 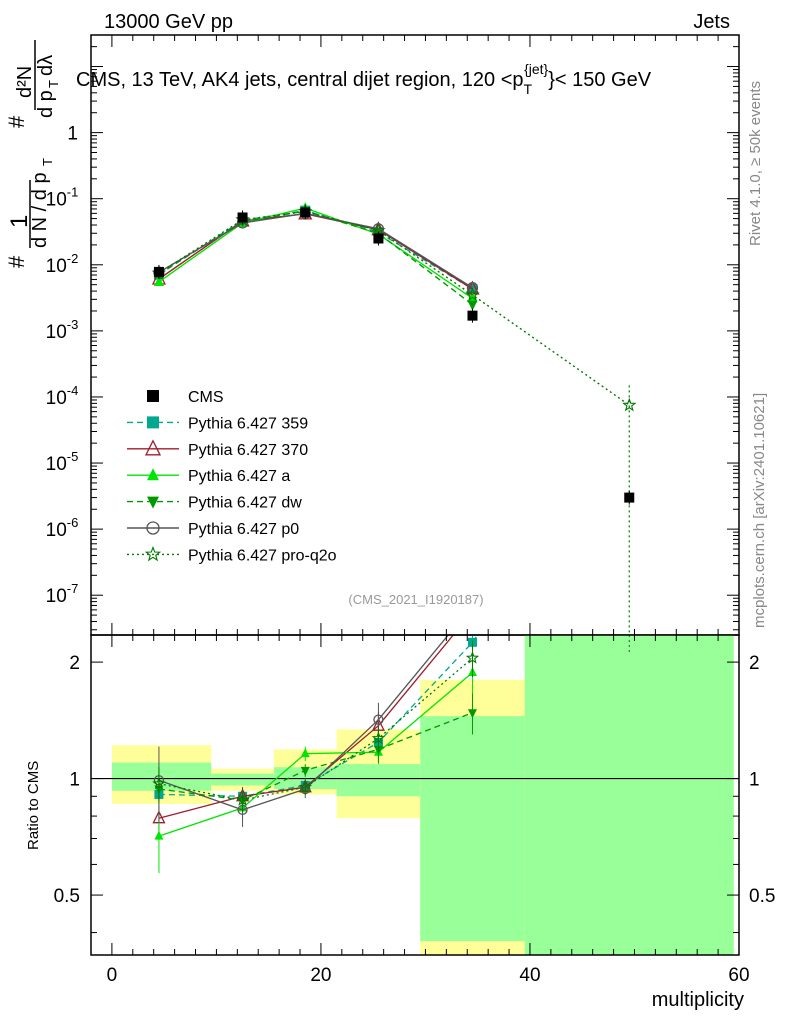 What do you see at coordinates (754, 663) in the screenshot?
I see `ratio-y-tick-label-right: 2` at bounding box center [754, 663].